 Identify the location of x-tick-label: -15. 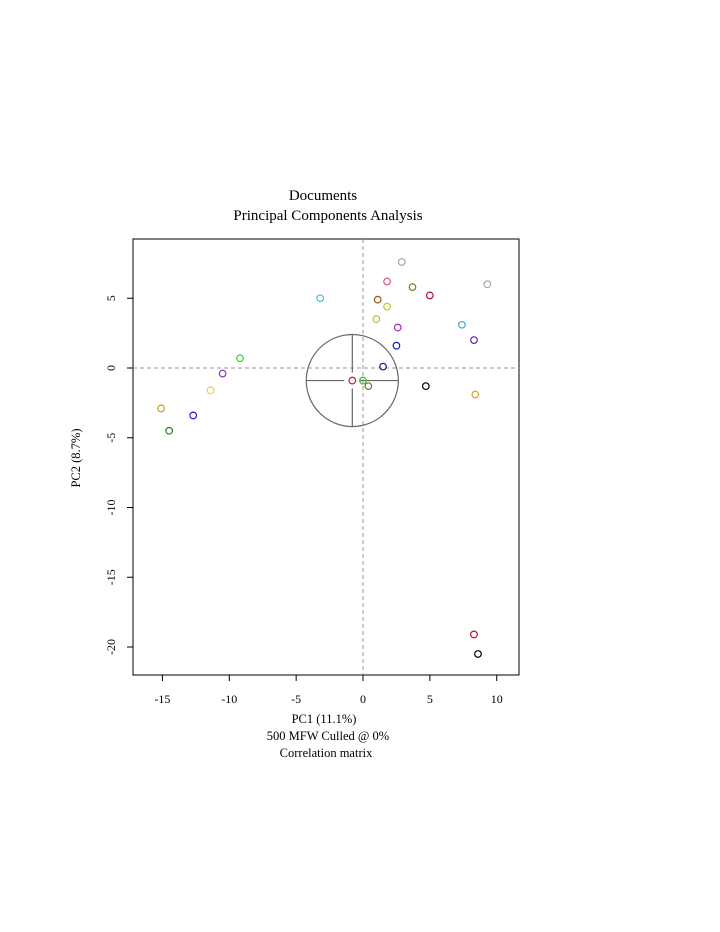
(162, 699).